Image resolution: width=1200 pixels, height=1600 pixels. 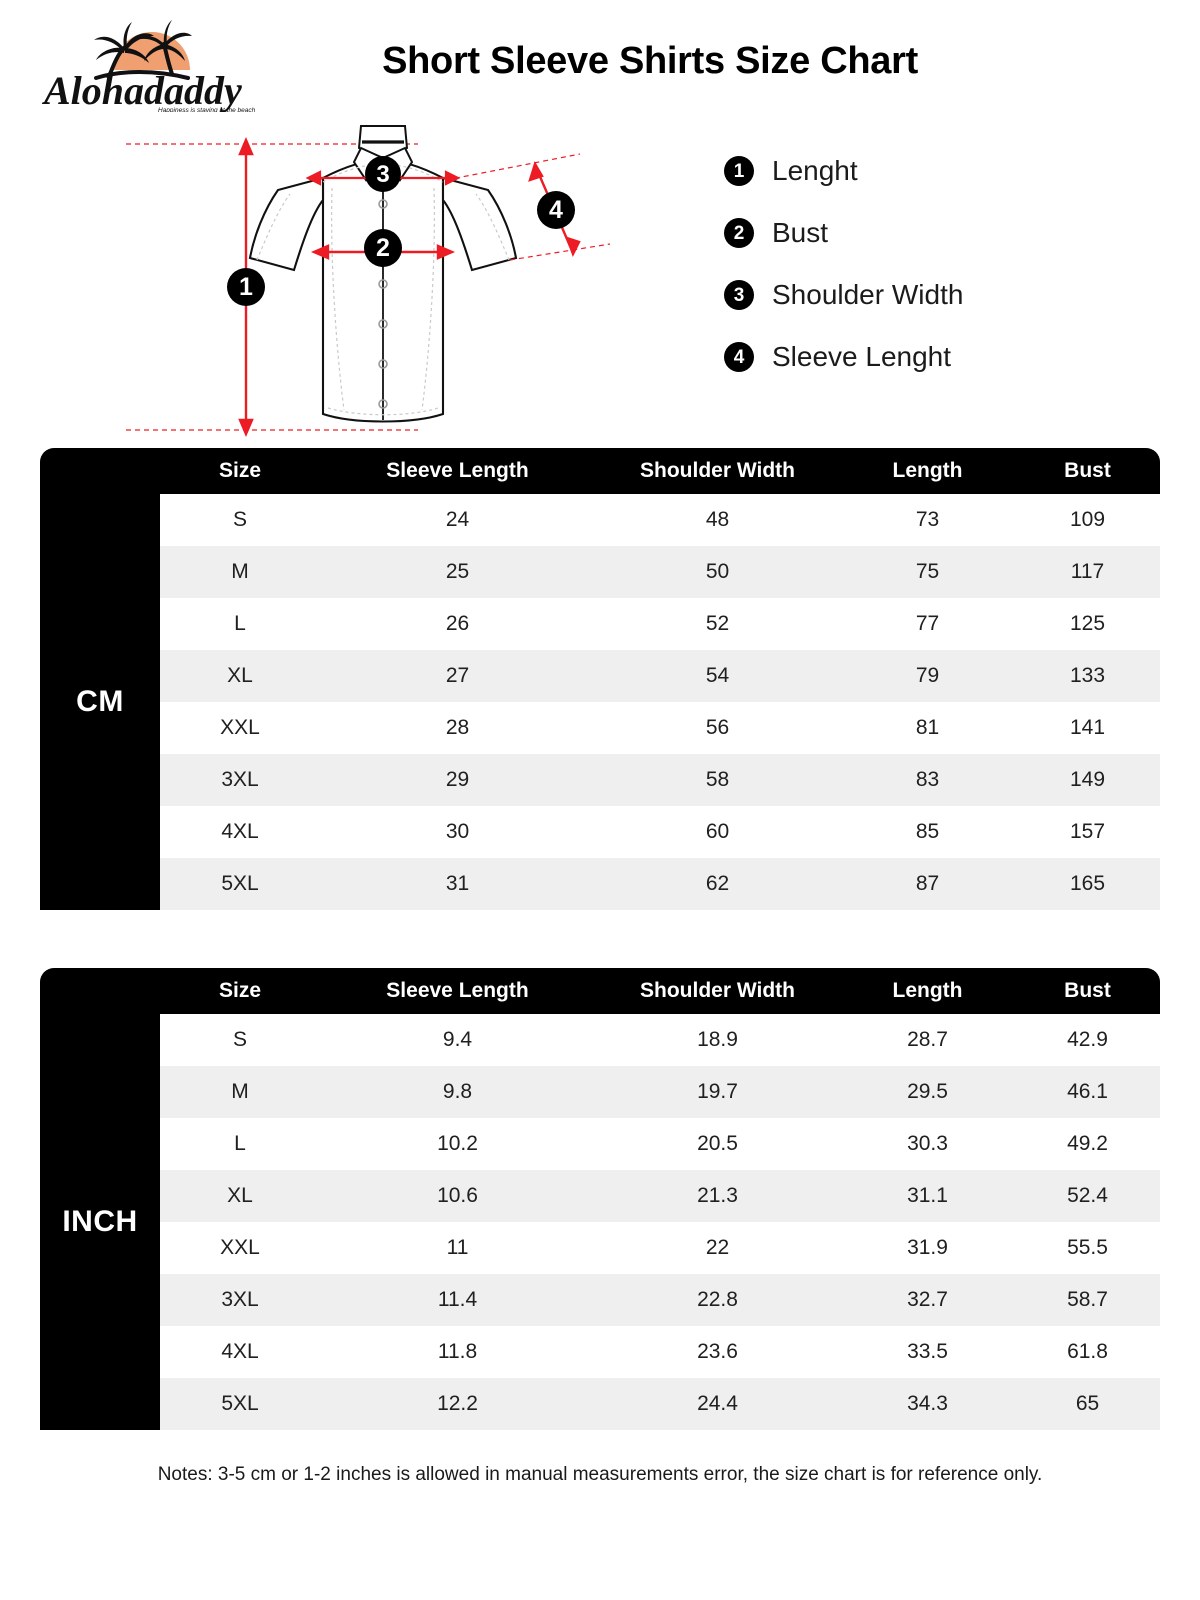 I want to click on table-row: XL 10.6 21.3 31.1 52.4, so click(x=600, y=1196).